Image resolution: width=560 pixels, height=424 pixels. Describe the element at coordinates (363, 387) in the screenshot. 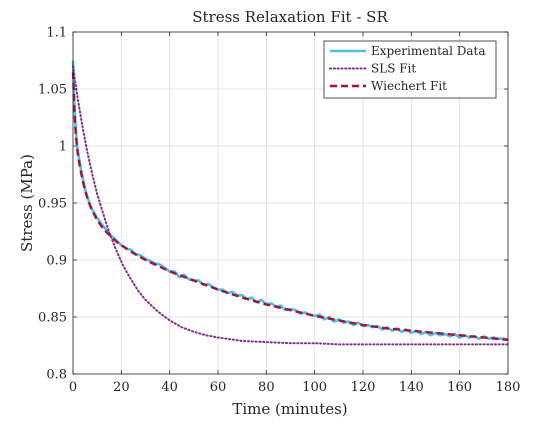

I see `x-tick-label: 120` at that location.